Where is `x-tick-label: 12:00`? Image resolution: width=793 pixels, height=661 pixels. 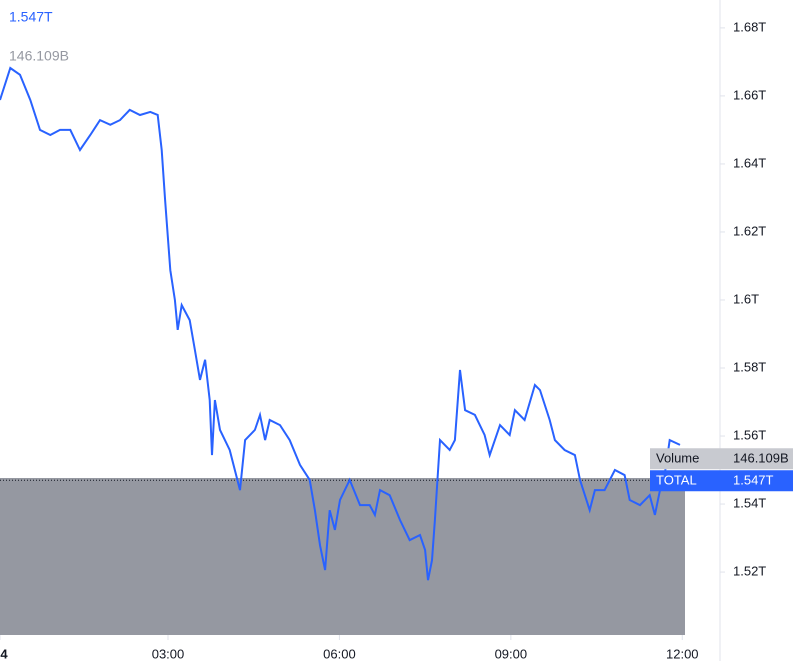 x-tick-label: 12:00 is located at coordinates (682, 653).